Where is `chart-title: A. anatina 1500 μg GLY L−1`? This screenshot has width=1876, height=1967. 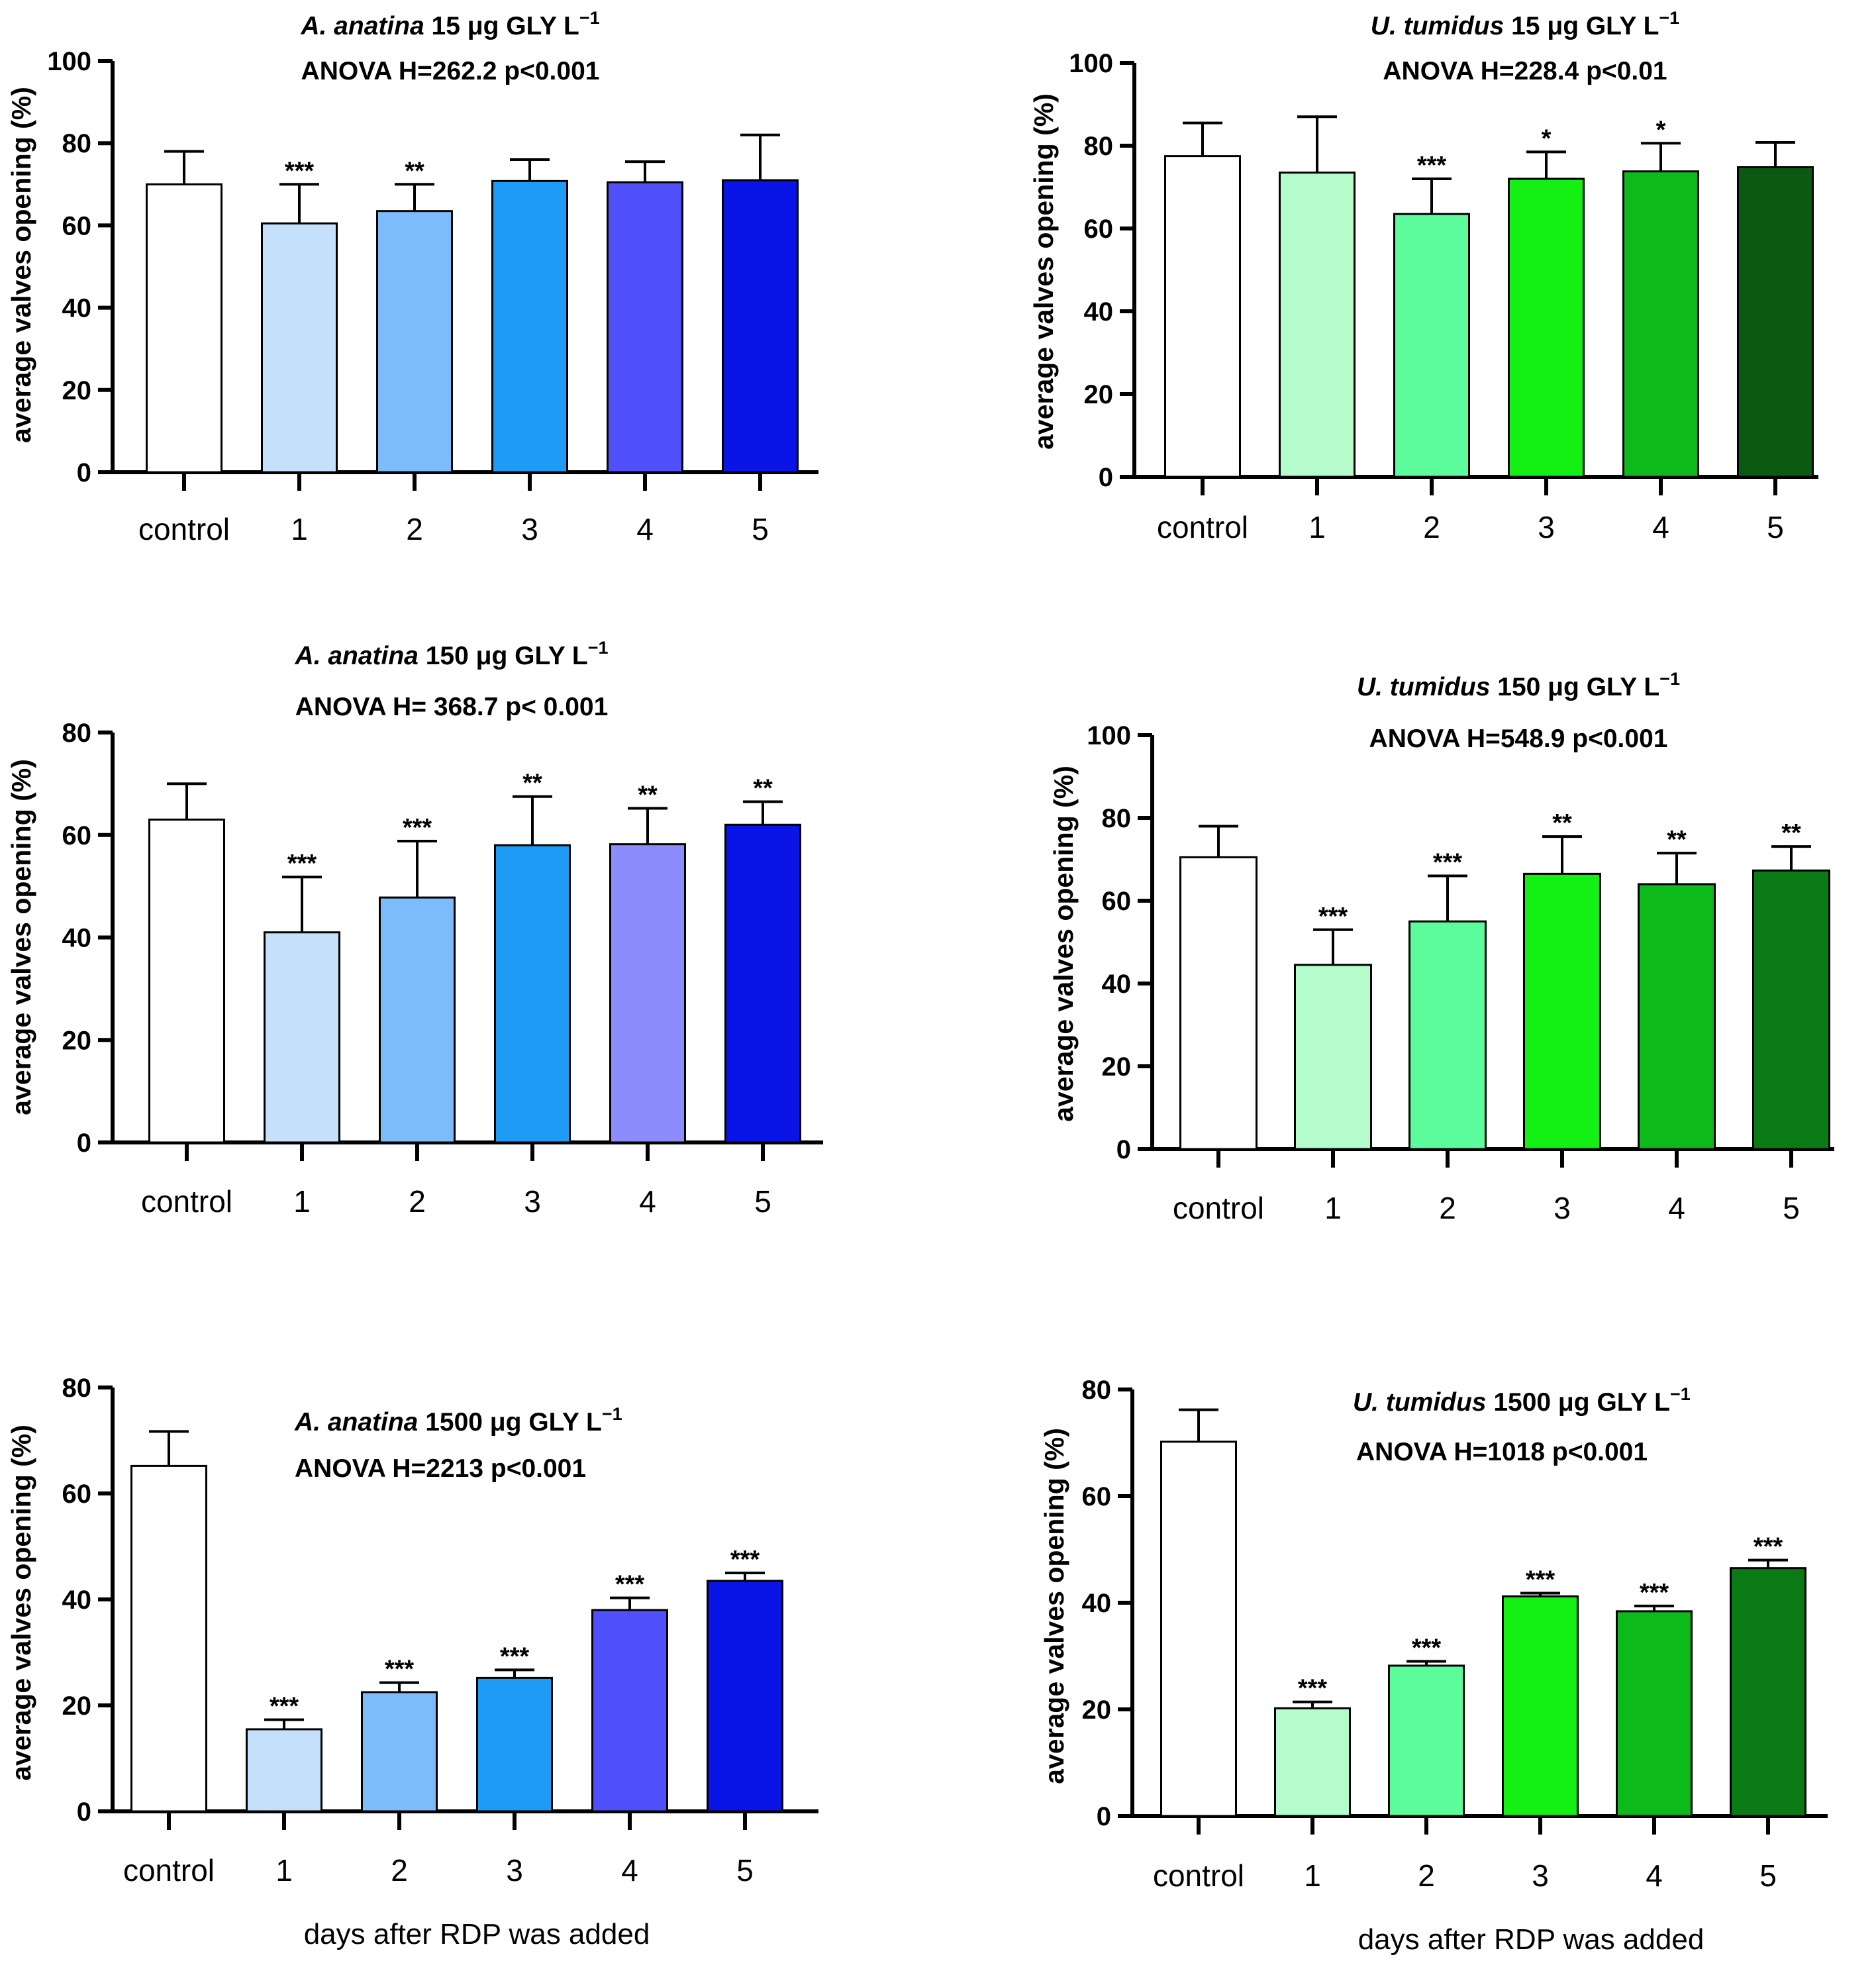 chart-title: A. anatina 1500 μg GLY L−1 is located at coordinates (458, 1420).